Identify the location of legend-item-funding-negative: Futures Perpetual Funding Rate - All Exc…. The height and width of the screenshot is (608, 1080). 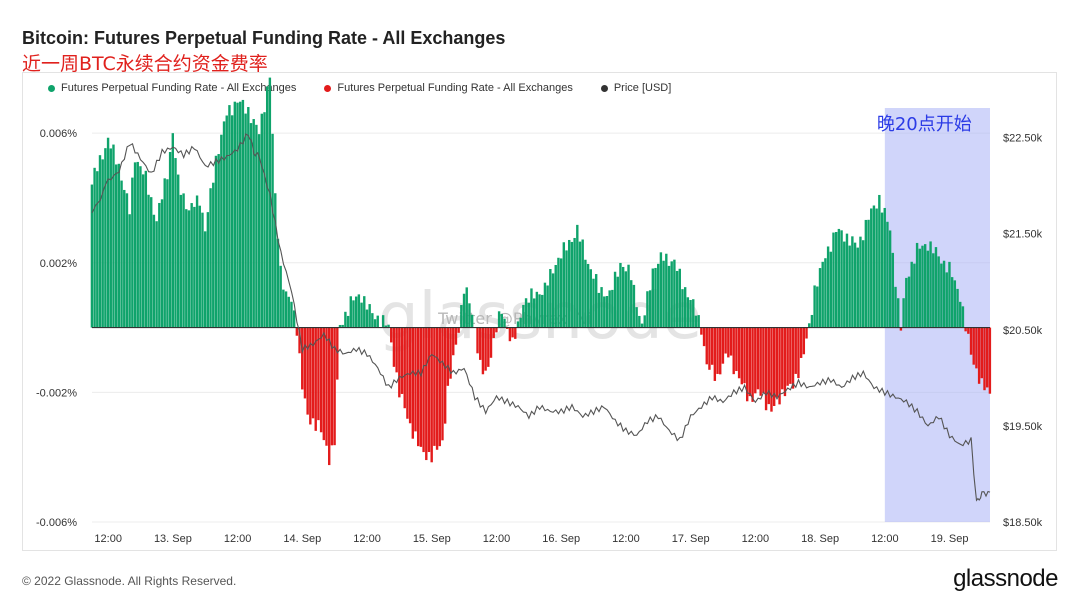
(448, 88).